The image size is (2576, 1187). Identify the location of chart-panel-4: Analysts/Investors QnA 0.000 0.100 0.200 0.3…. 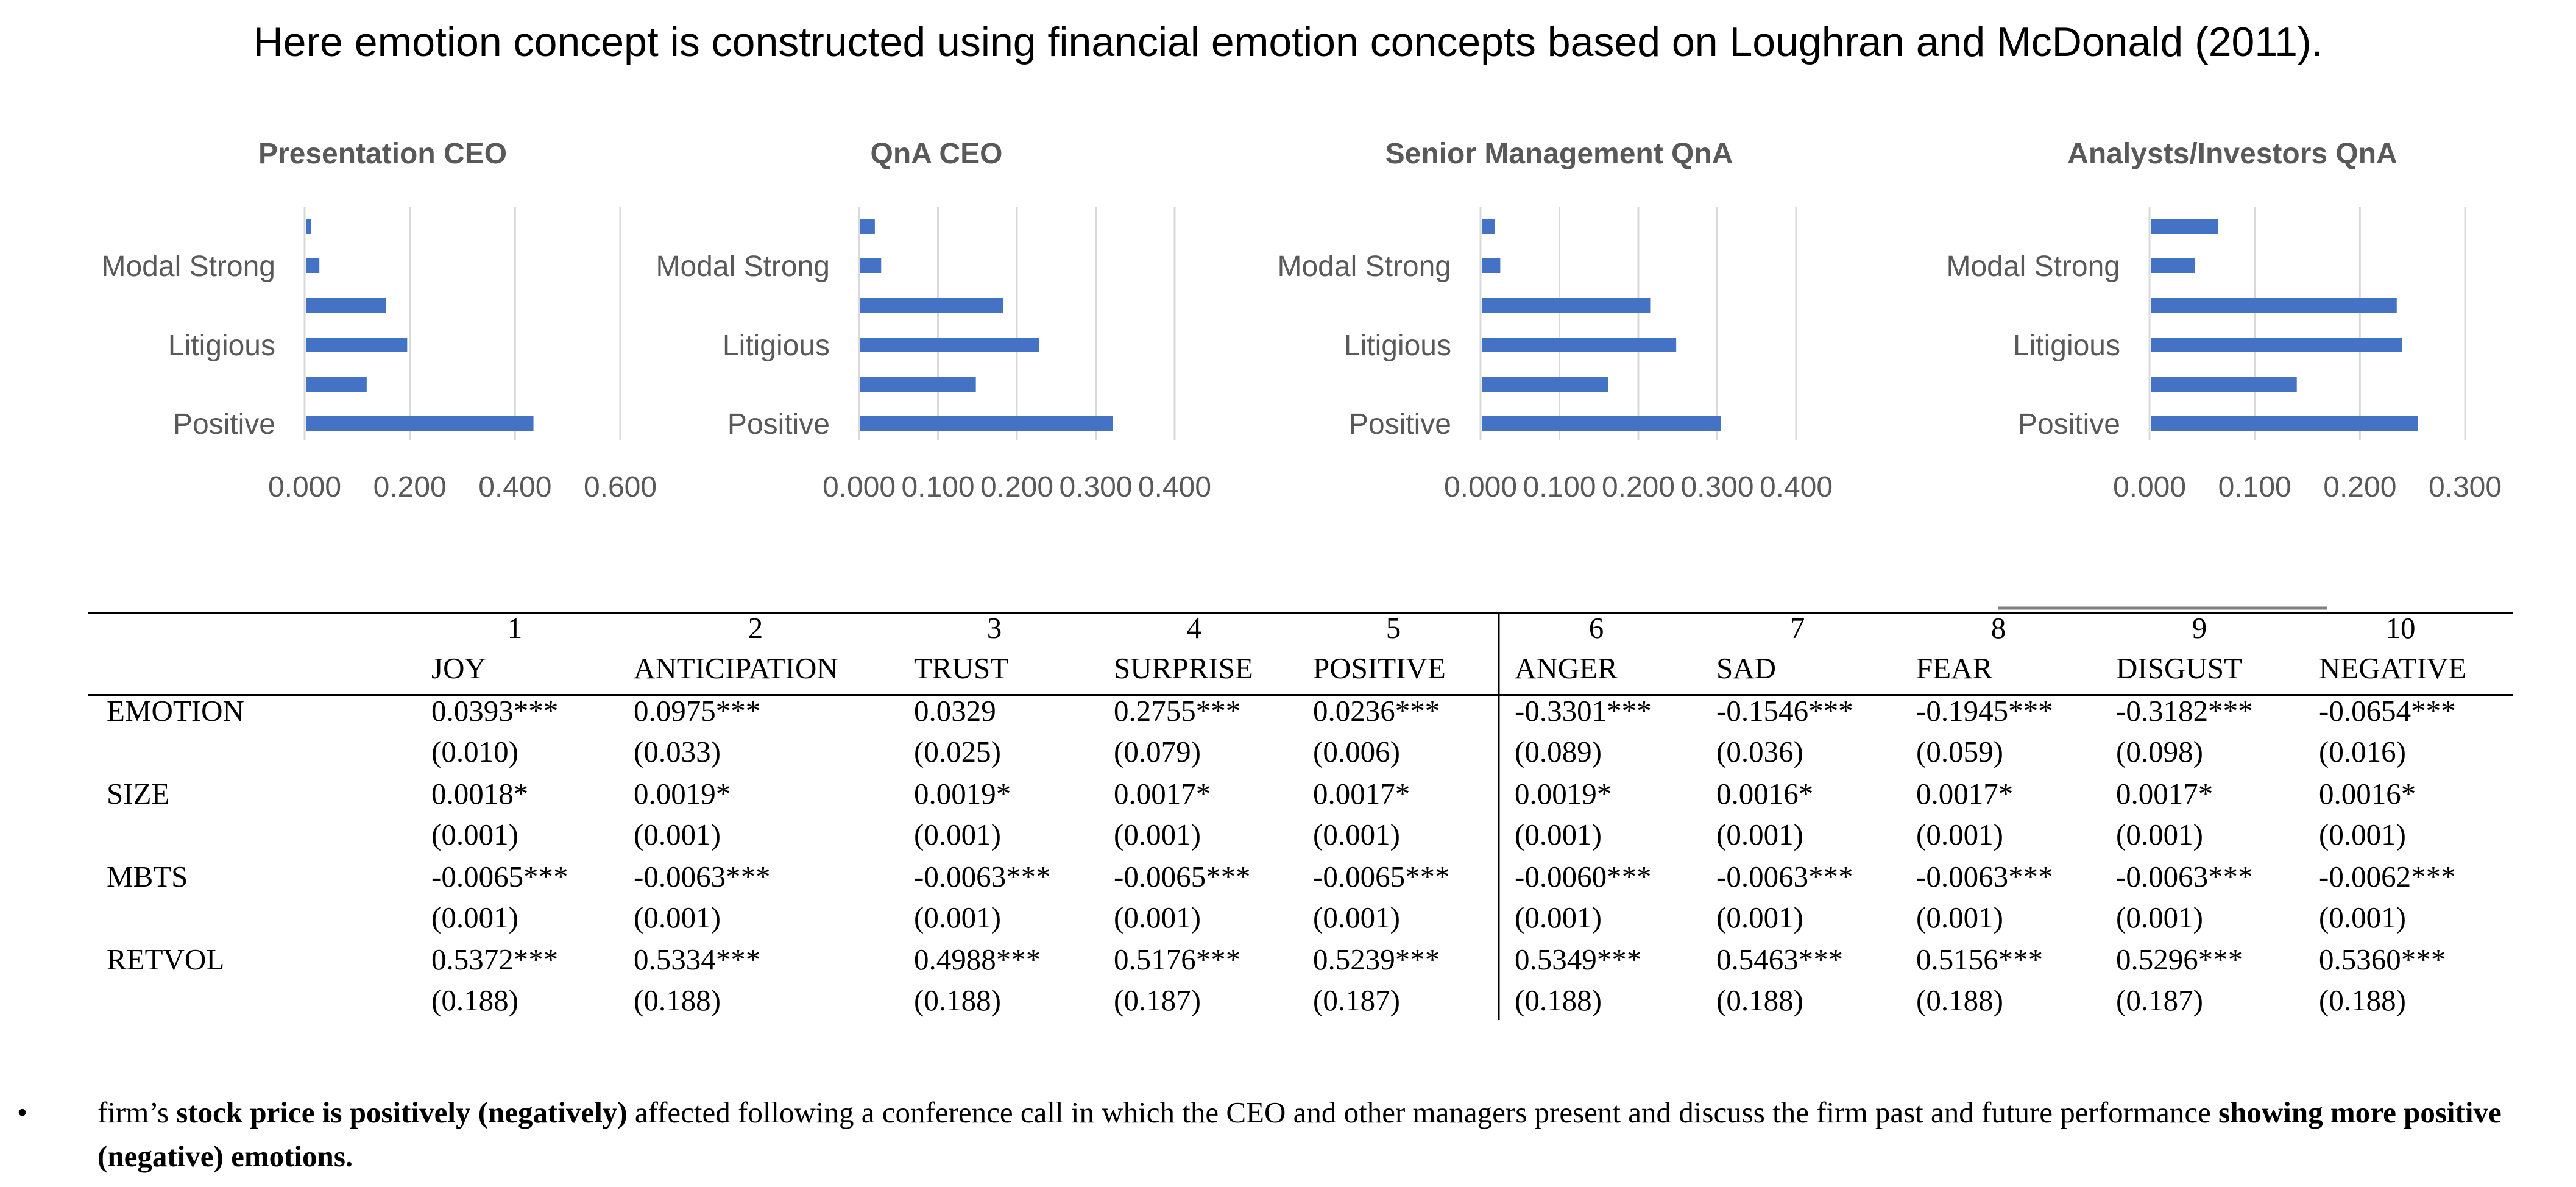
(2224, 320).